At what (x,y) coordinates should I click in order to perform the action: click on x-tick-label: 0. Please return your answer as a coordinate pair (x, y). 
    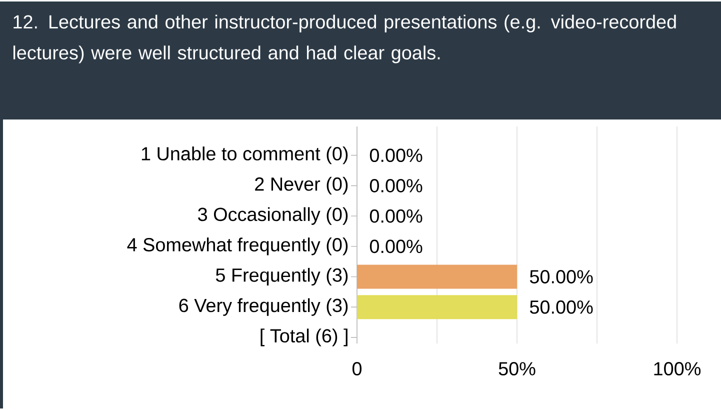
    Looking at the image, I should click on (357, 369).